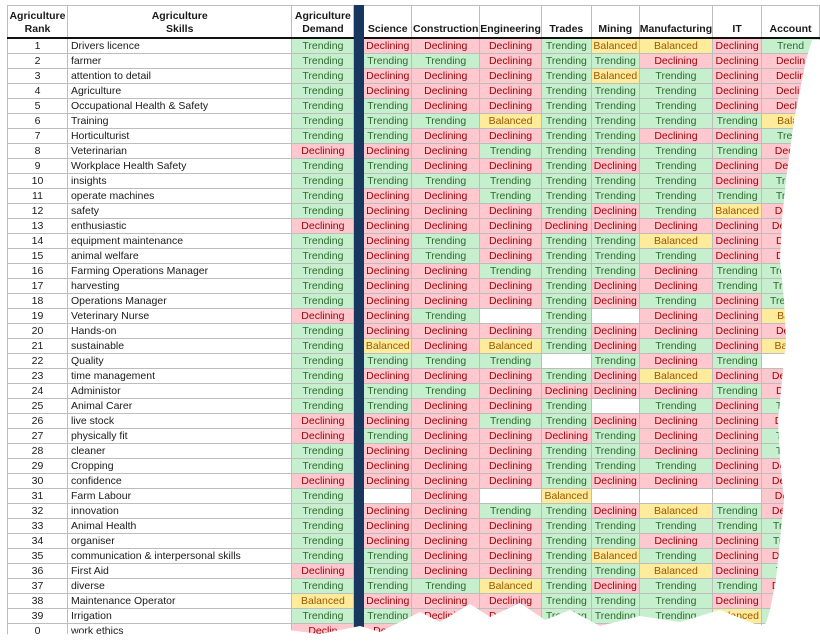  I want to click on accounting-status-cell: Declin, so click(790, 391).